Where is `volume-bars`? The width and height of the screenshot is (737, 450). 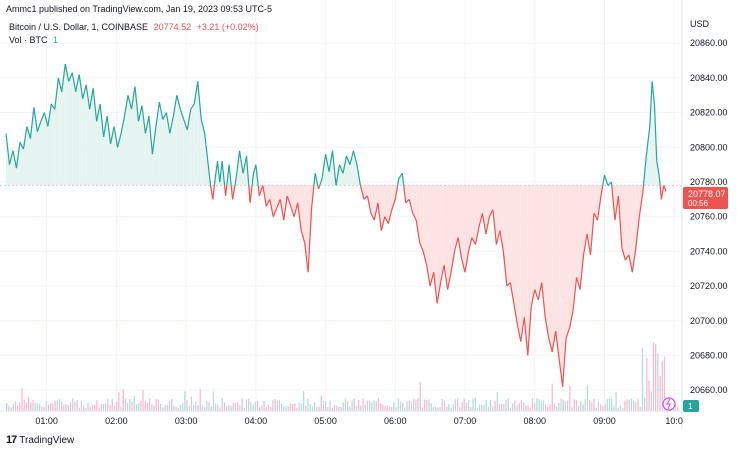
volume-bars is located at coordinates (342, 376).